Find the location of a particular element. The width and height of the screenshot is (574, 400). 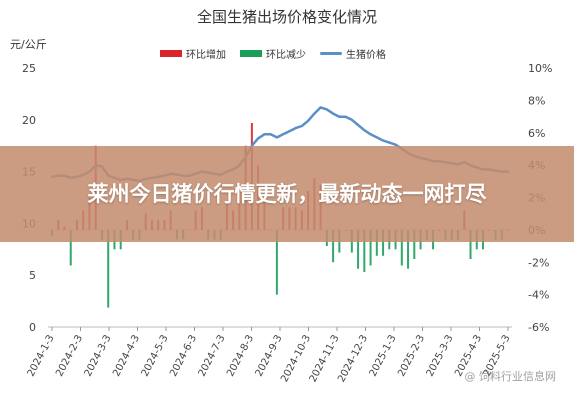

headline-text: 莱州今日猪价行情更新，最新动态一网打尽 is located at coordinates (287, 194).